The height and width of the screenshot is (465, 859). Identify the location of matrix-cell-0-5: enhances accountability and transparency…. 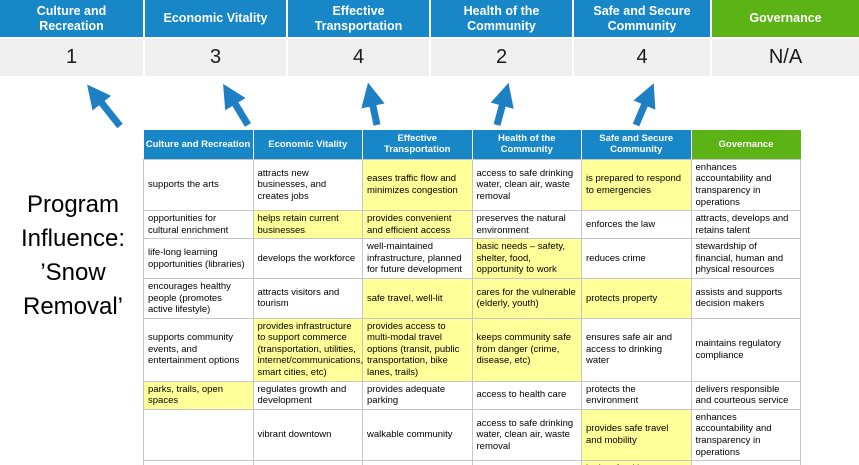
(745, 185).